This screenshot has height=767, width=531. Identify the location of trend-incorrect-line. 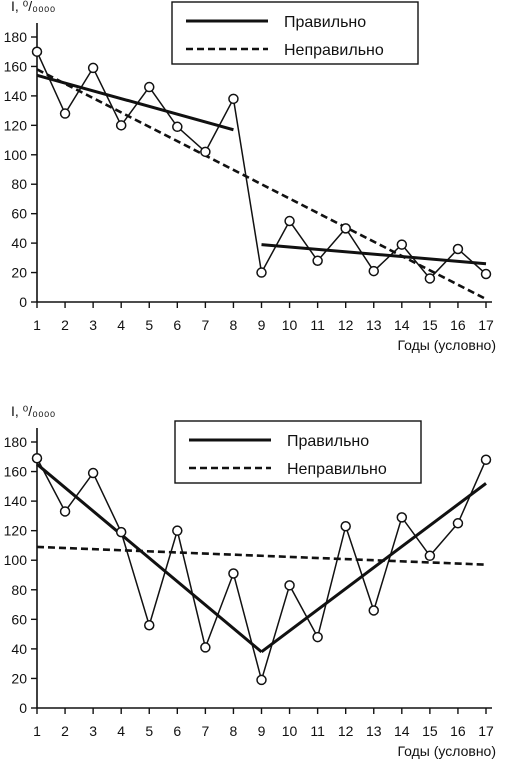
(261, 555).